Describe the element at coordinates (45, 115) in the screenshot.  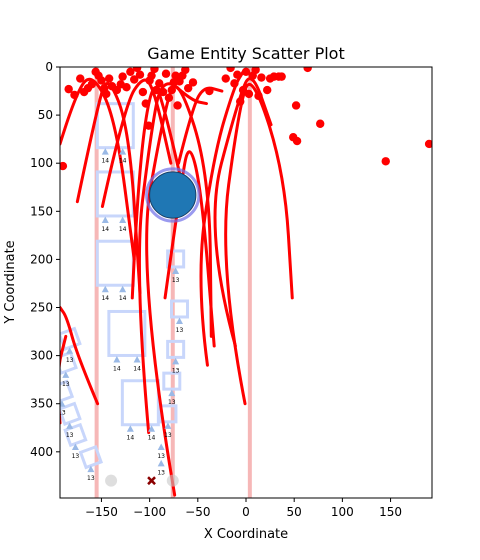
I see `y-tick-label: 50` at that location.